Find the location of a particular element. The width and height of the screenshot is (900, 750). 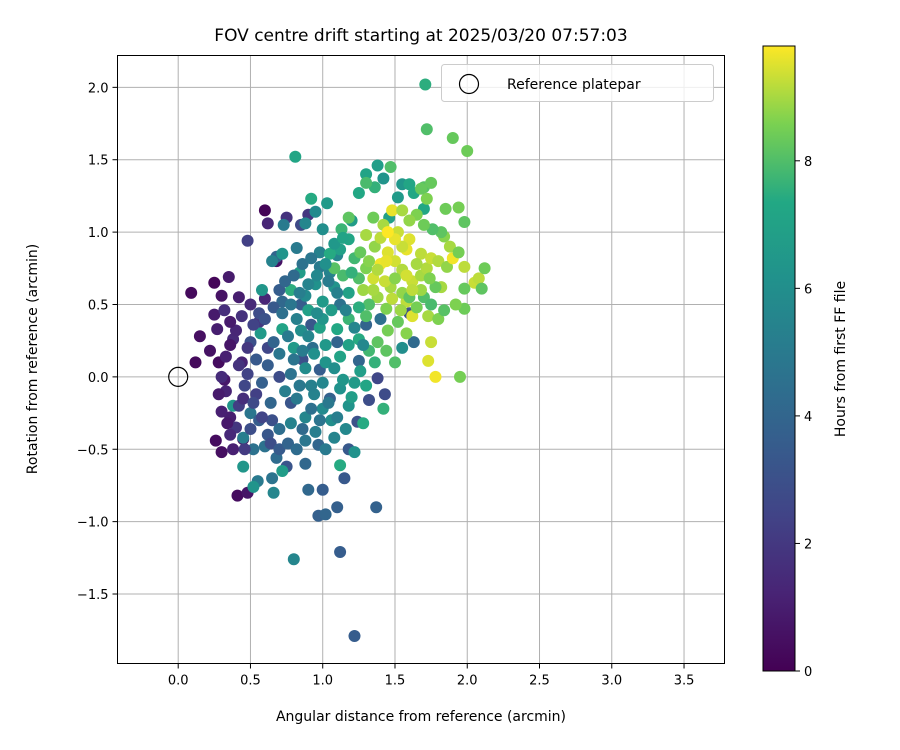

colorbar-gradient is located at coordinates (779, 358).